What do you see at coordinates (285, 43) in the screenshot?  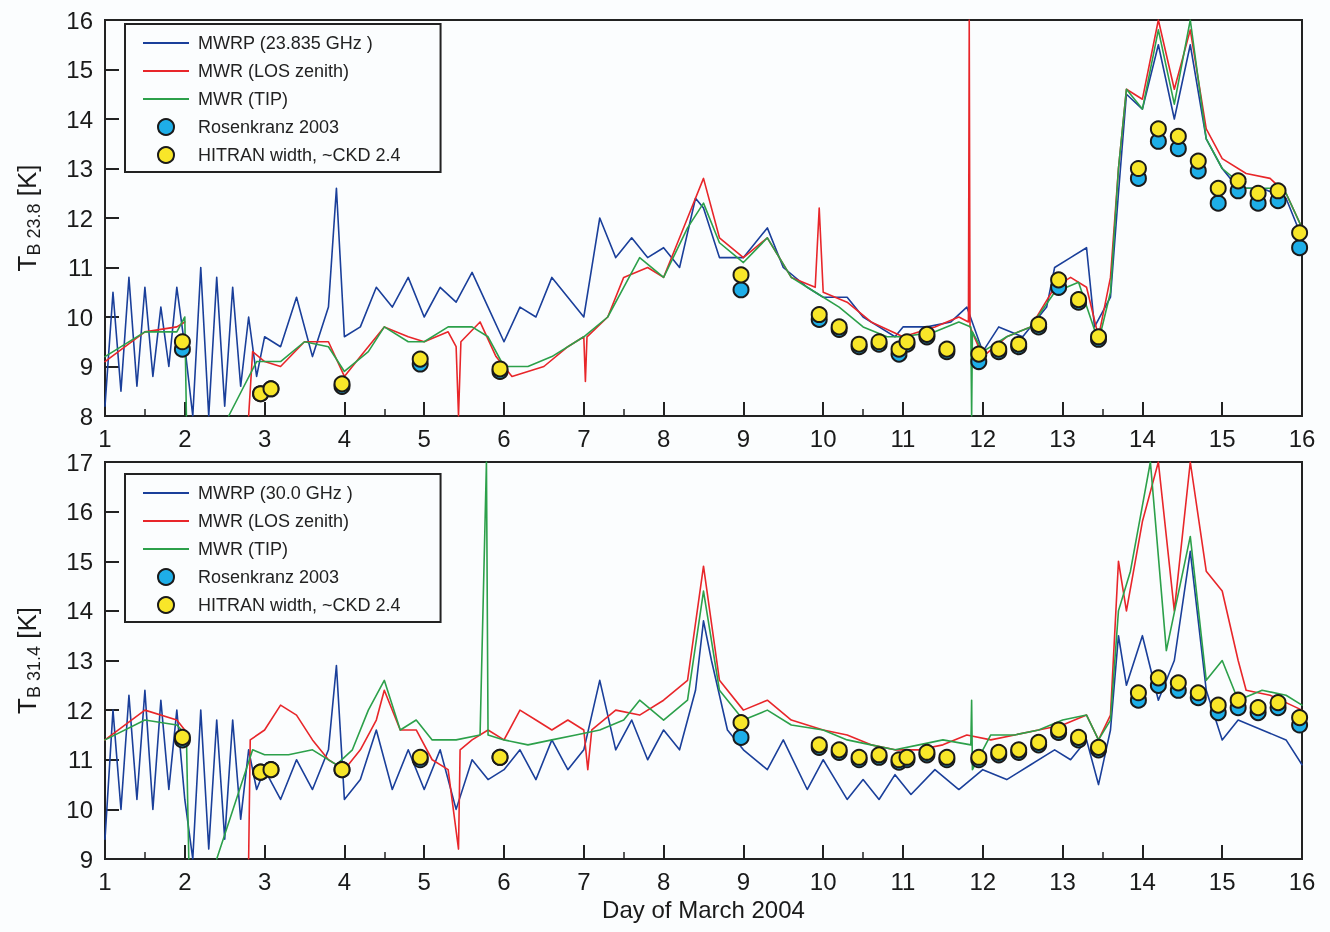 I see `legend-label: MWRP (23.835 GHz )` at bounding box center [285, 43].